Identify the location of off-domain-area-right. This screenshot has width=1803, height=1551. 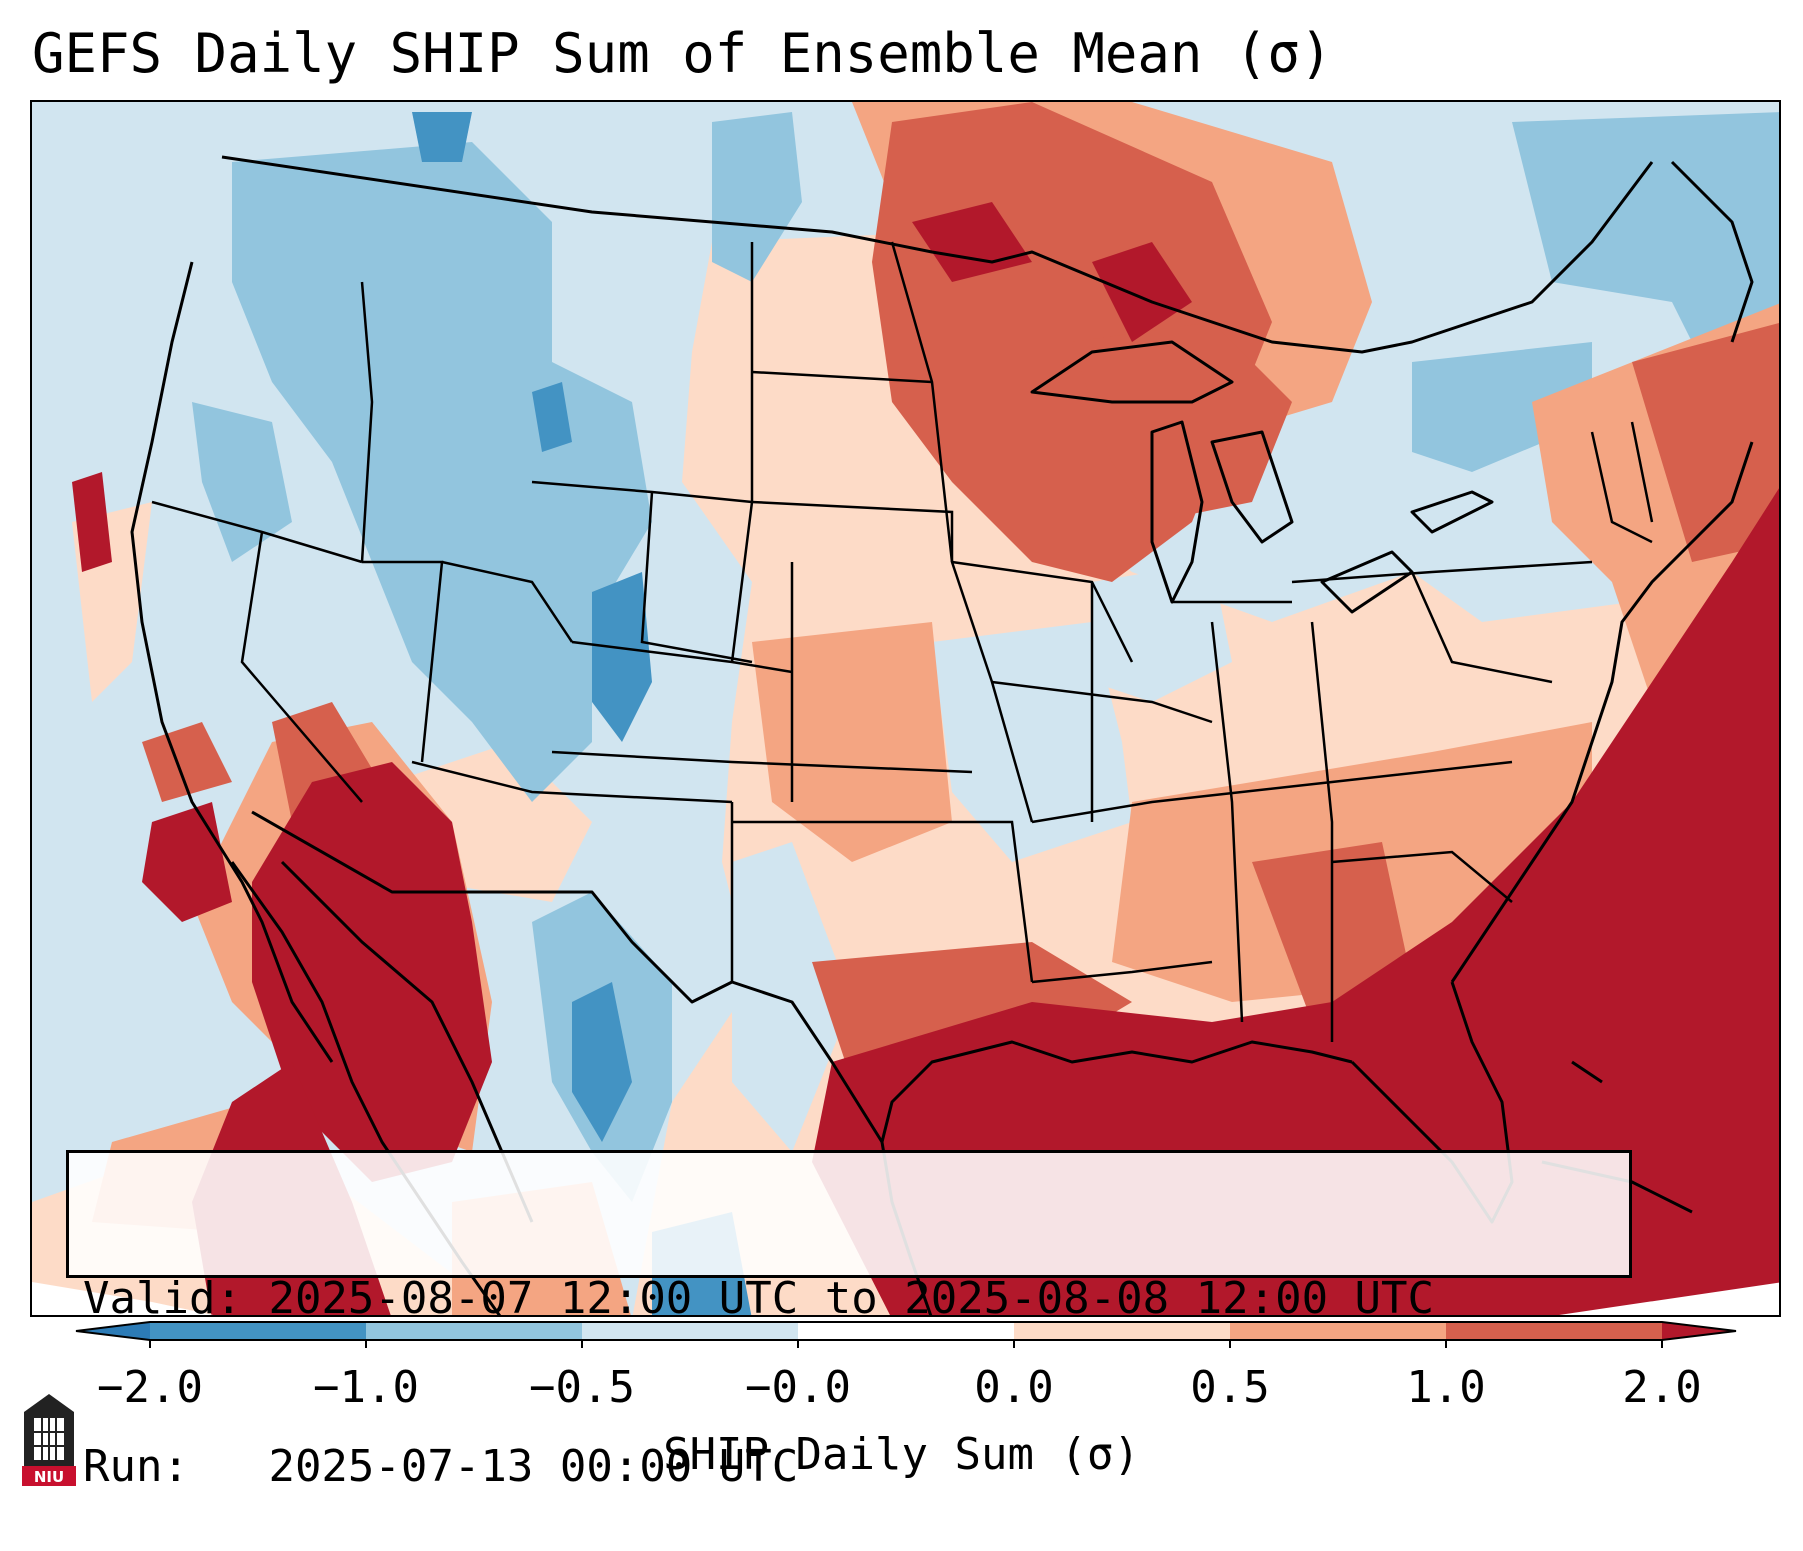
(1669, 1298).